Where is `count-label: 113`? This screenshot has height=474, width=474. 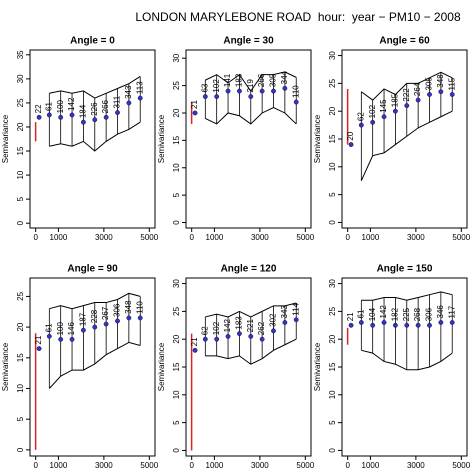
count-label: 113 is located at coordinates (139, 87).